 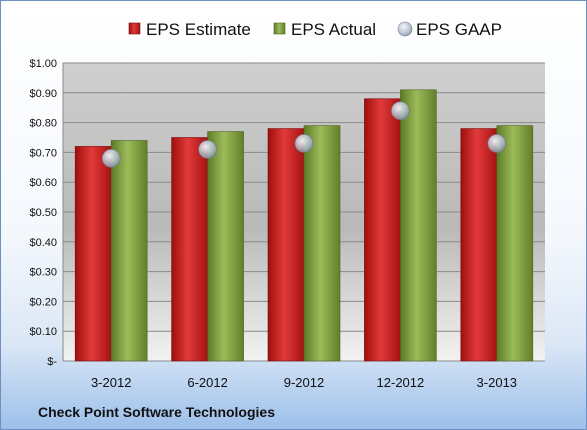 I want to click on legend: EPS Estimate EPS Actual EPS GAAP, so click(x=315, y=29).